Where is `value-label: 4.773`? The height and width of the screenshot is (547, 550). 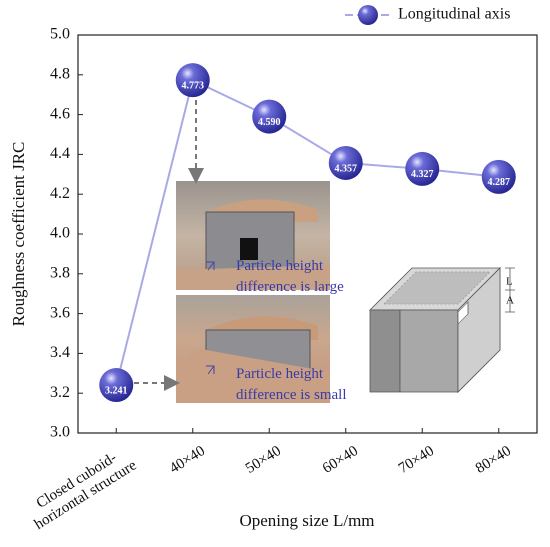
value-label: 4.773 is located at coordinates (193, 85).